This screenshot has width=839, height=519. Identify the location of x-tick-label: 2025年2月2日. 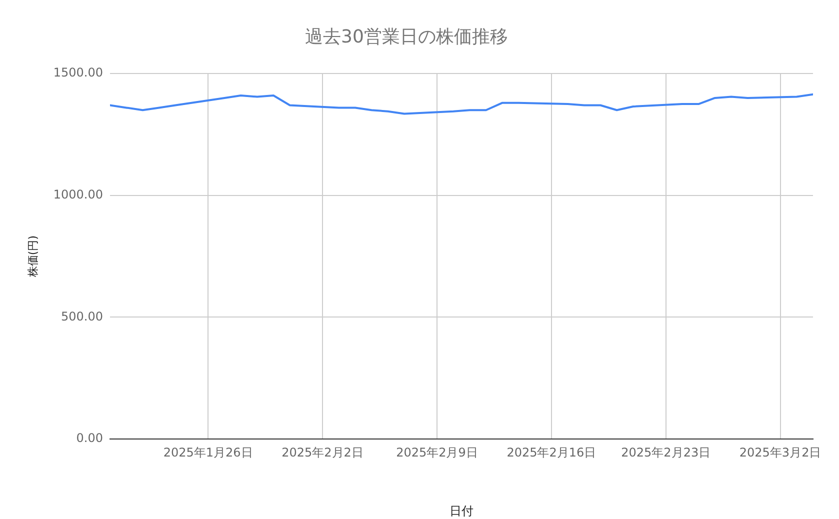
(323, 452).